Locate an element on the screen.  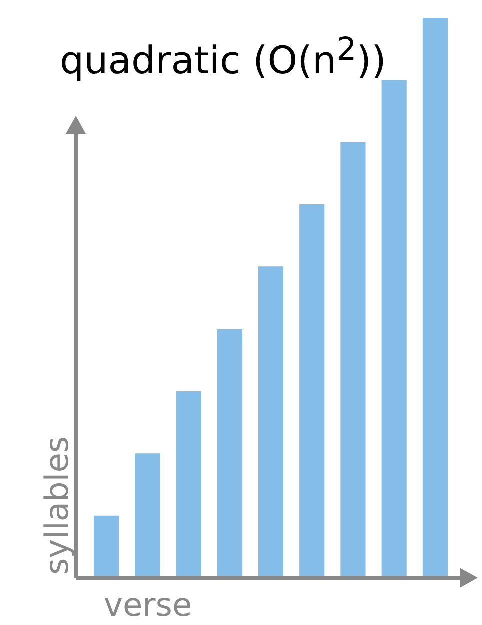
x-axis-title: verse is located at coordinates (148, 605).